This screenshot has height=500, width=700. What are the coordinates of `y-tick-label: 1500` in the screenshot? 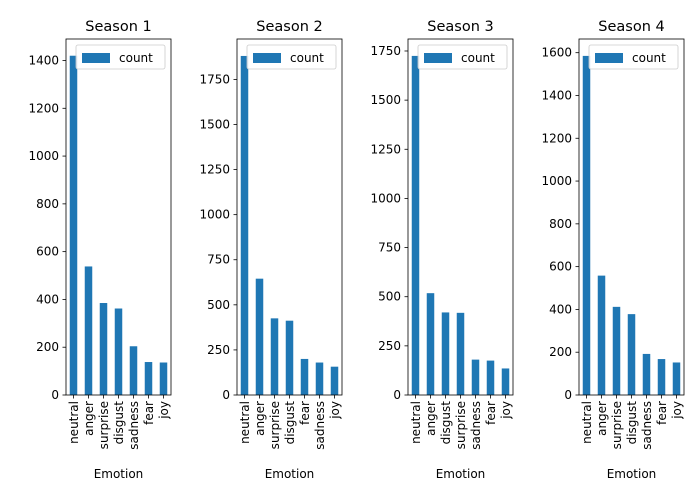 It's located at (214, 124).